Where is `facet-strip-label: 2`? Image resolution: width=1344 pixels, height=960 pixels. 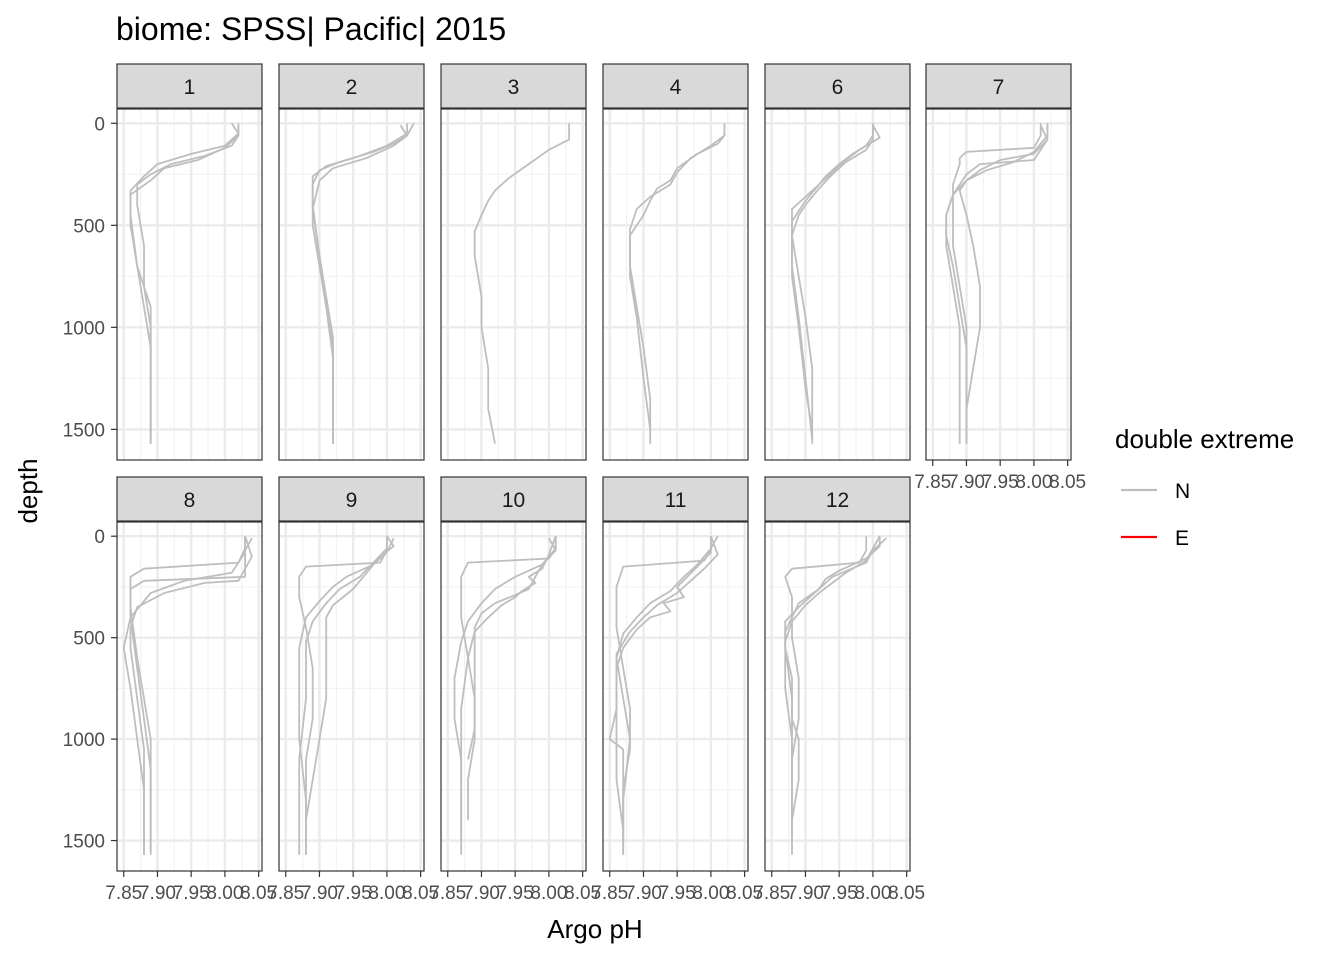
facet-strip-label: 2 is located at coordinates (352, 87).